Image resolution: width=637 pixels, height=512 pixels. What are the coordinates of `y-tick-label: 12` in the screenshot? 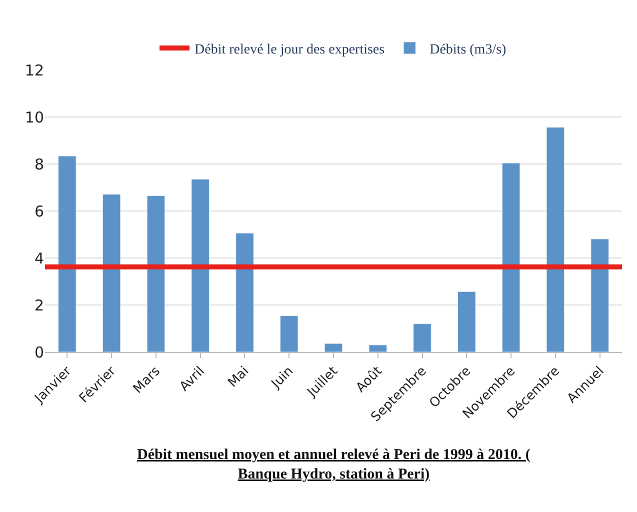 It's located at (34, 70).